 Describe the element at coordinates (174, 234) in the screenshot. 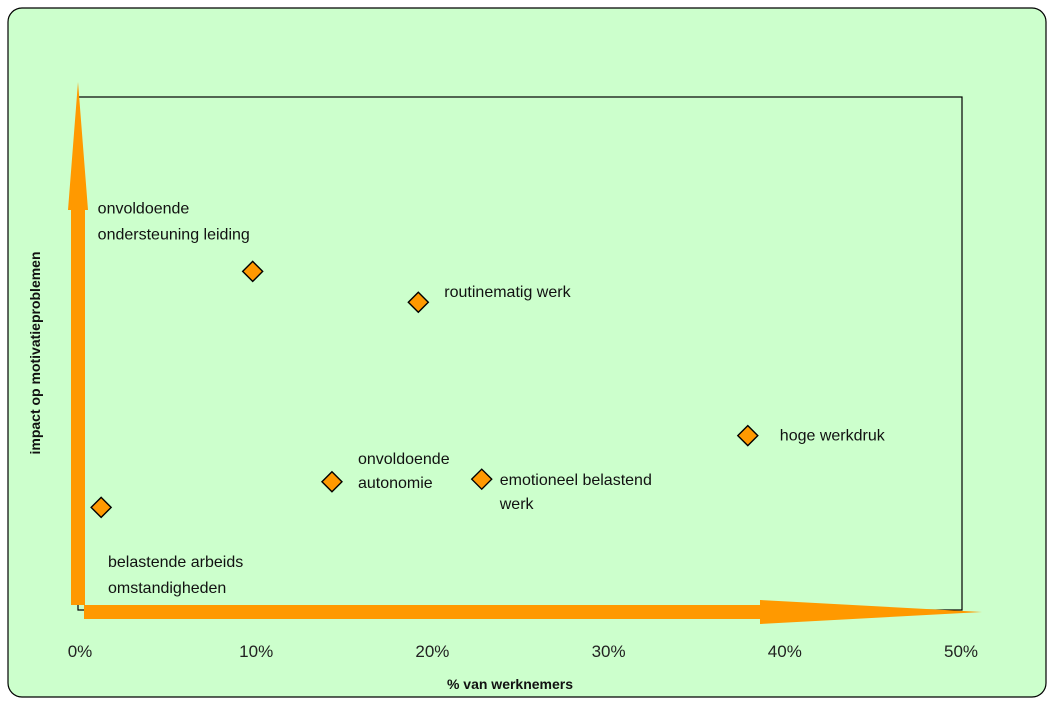

I see `point-label: ondersteuning leiding` at that location.